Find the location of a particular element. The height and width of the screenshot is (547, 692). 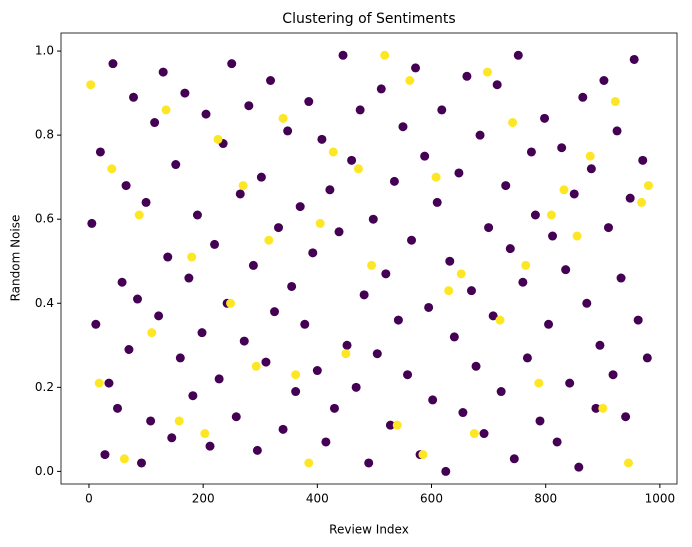

y-tick-label: 0.2 is located at coordinates (44, 387).